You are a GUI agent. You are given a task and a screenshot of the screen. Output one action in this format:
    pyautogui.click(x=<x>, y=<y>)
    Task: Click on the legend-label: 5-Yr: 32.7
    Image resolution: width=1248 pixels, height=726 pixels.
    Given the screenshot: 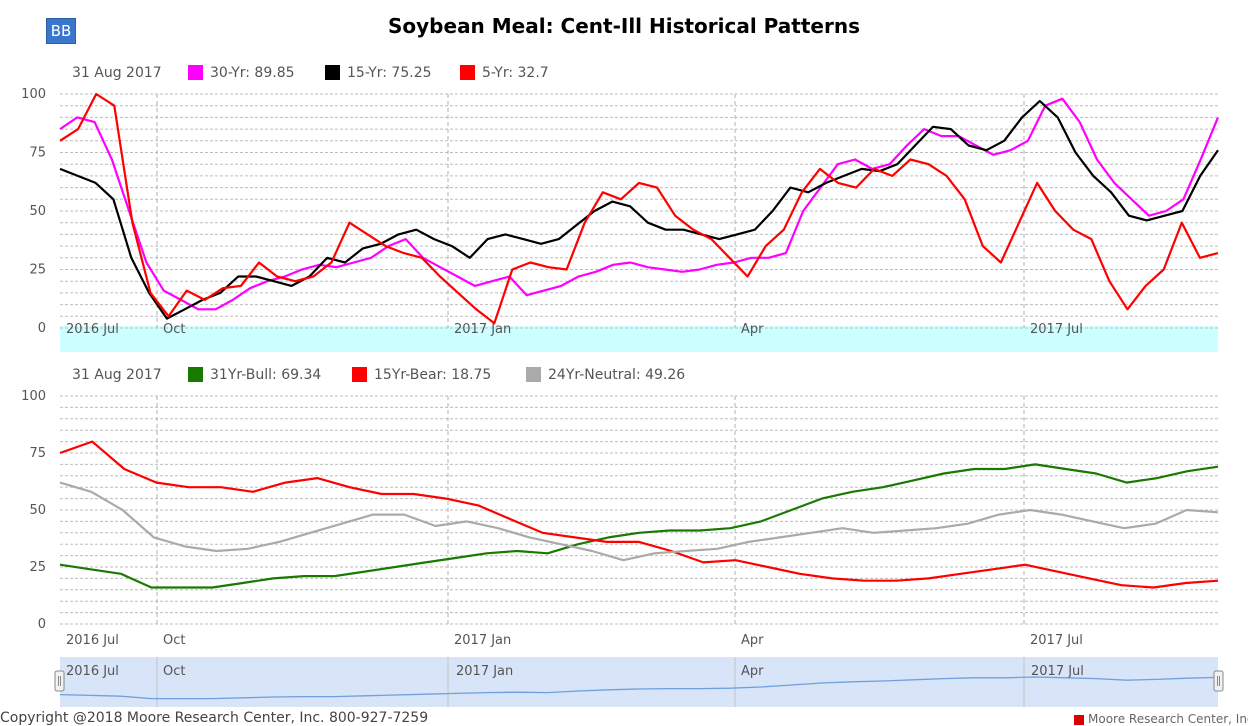 What is the action you would take?
    pyautogui.click(x=515, y=73)
    